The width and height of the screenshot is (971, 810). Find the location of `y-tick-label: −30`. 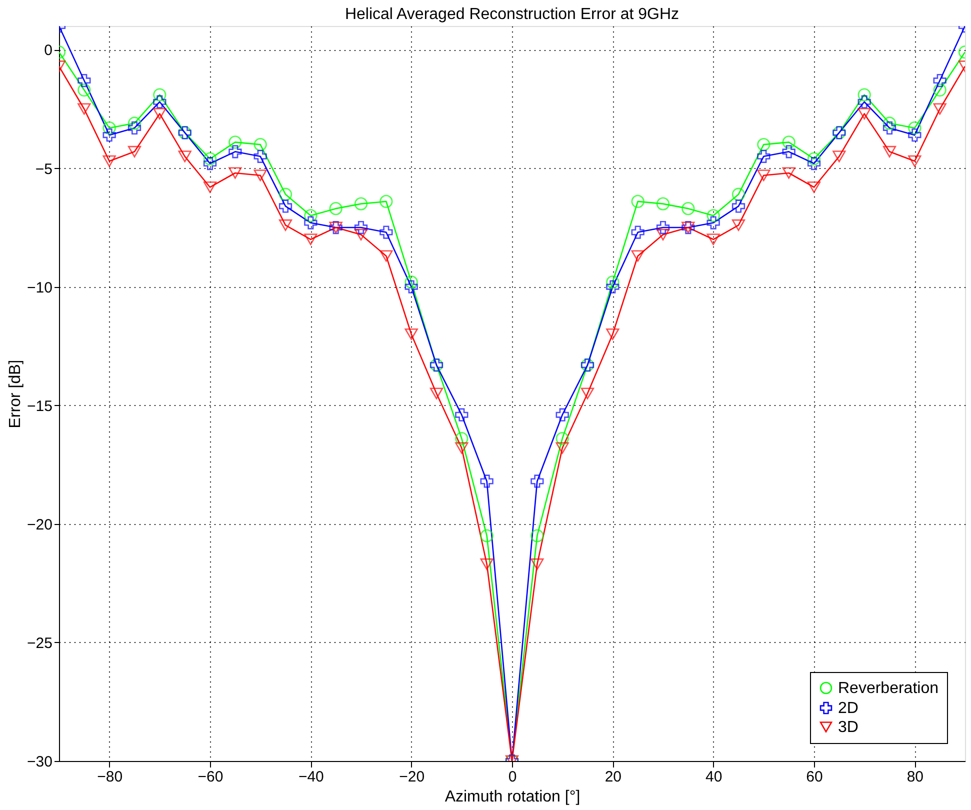

y-tick-label: −30 is located at coordinates (39, 762).